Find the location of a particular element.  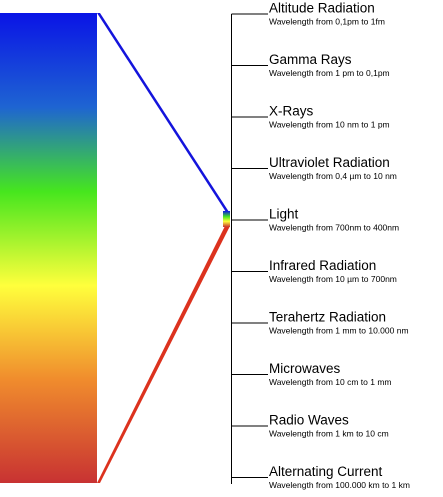

band-name: Alternating Current is located at coordinates (326, 471).